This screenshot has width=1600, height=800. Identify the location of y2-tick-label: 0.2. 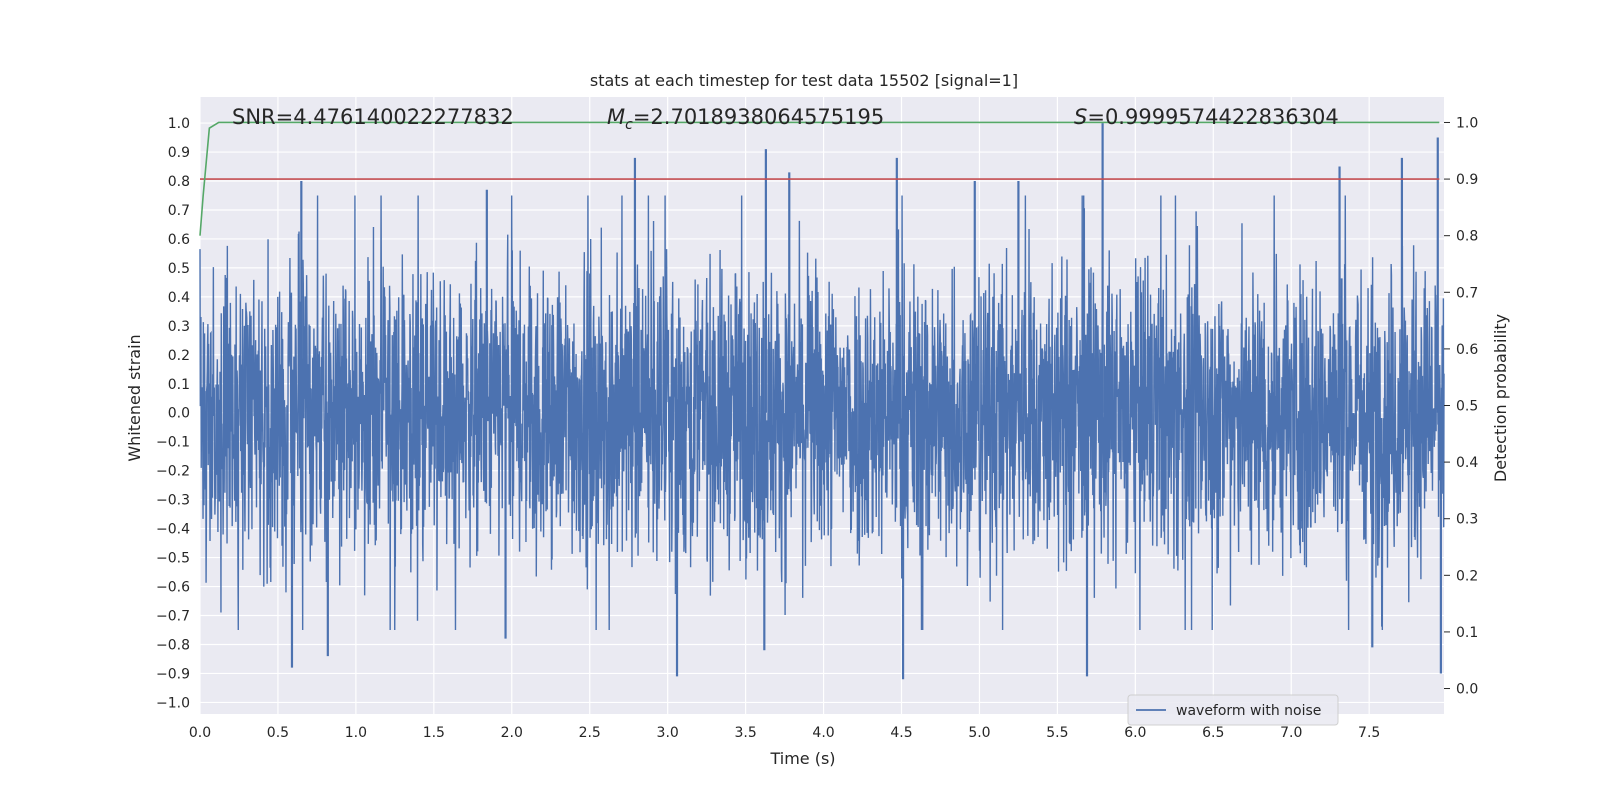
(1467, 576).